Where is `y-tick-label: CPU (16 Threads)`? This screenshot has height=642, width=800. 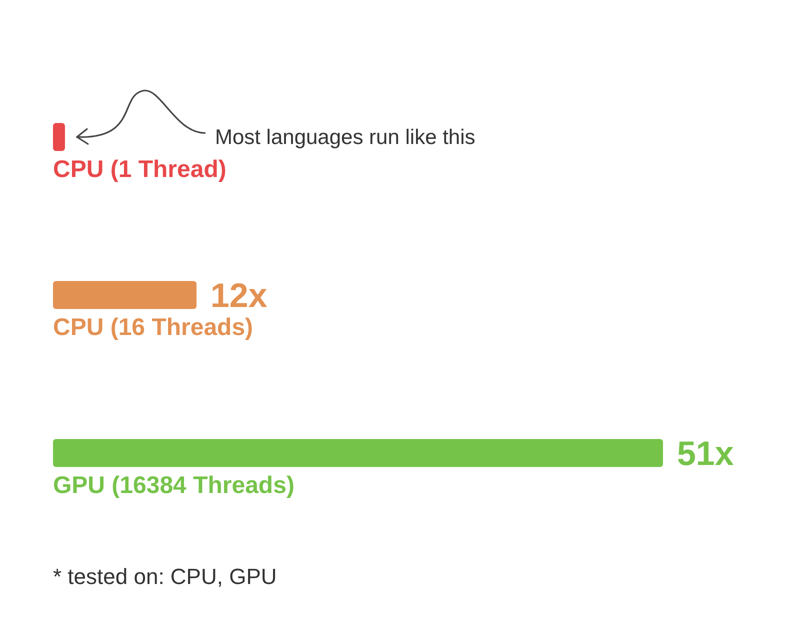 y-tick-label: CPU (16 Threads) is located at coordinates (153, 327).